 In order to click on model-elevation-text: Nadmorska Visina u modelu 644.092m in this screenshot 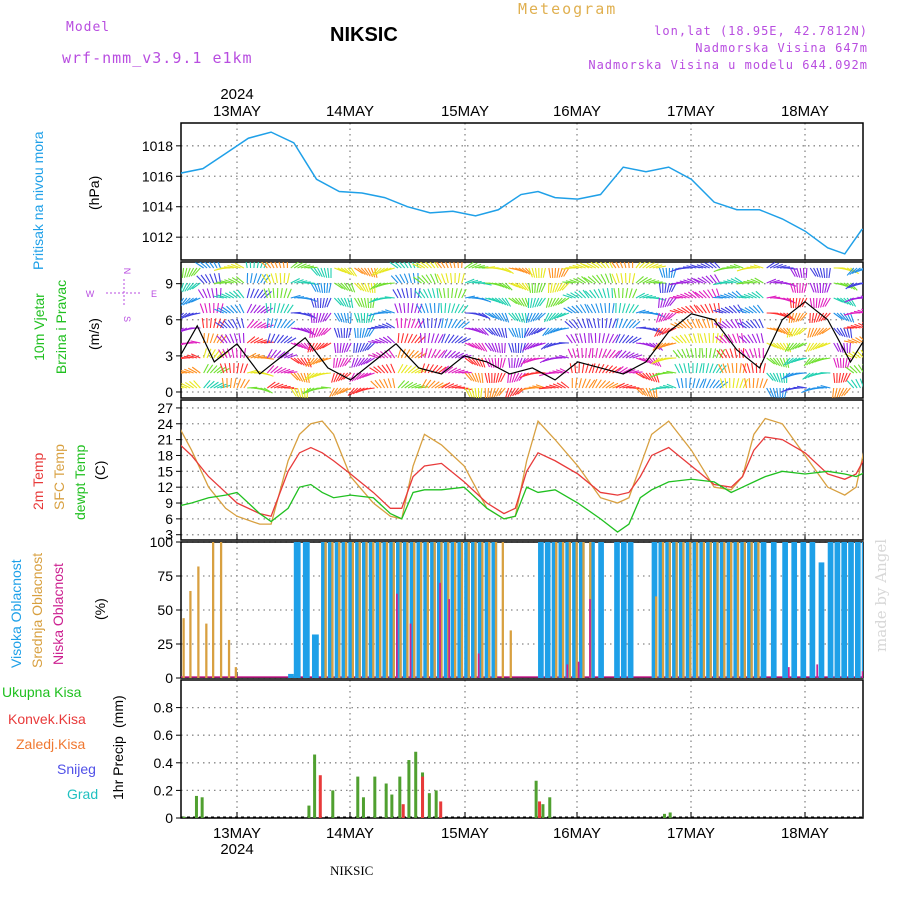, I will do `click(728, 65)`.